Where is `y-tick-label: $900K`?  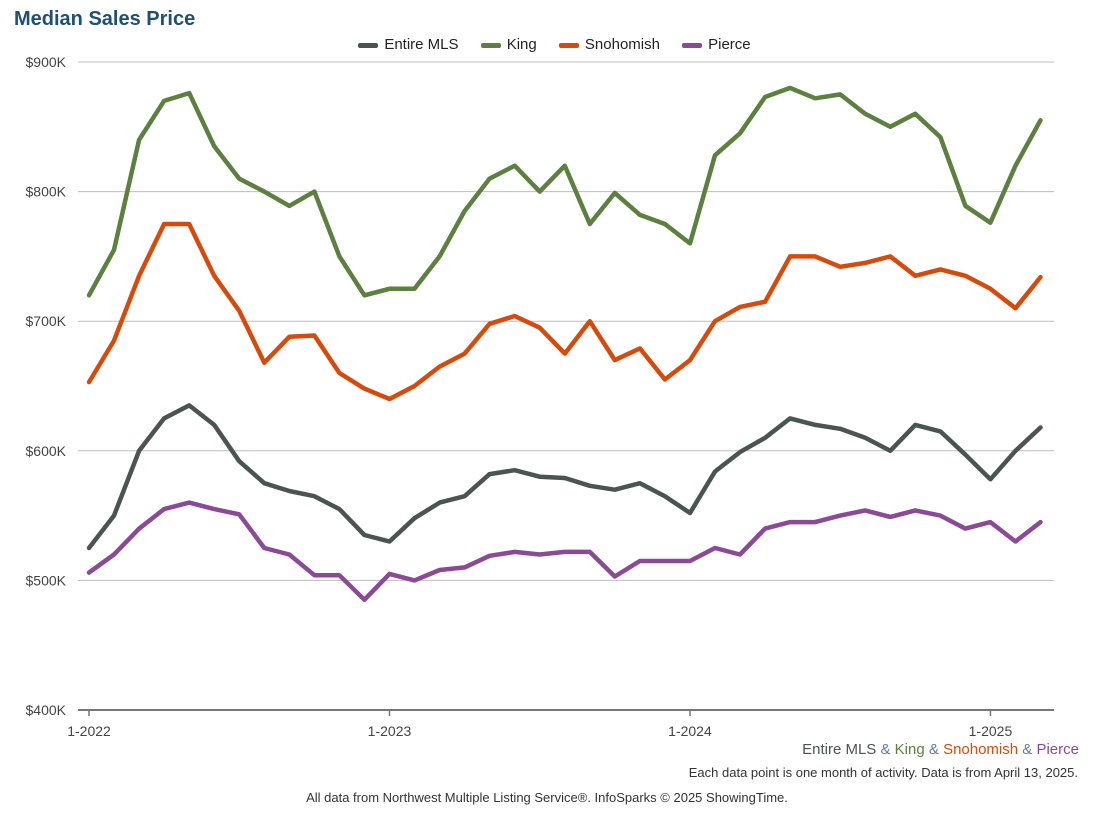
y-tick-label: $900K is located at coordinates (46, 62).